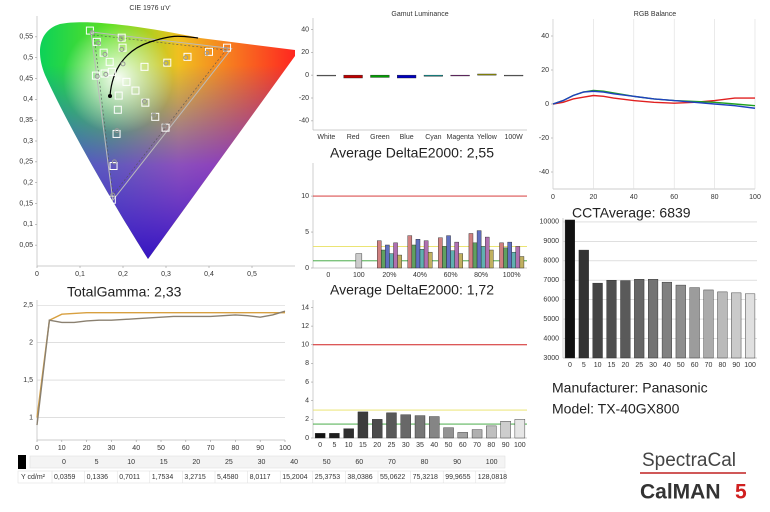 The image size is (770, 512). I want to click on y-tick-label: 2,5, so click(28, 305).